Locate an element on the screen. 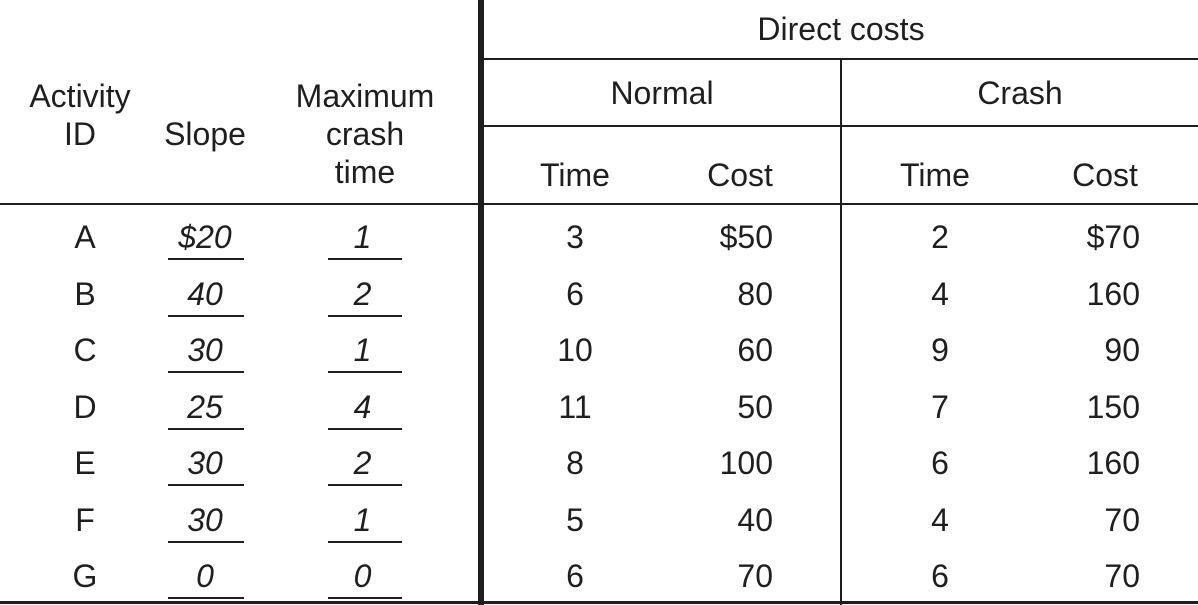  header-normal-time: Time is located at coordinates (575, 175).